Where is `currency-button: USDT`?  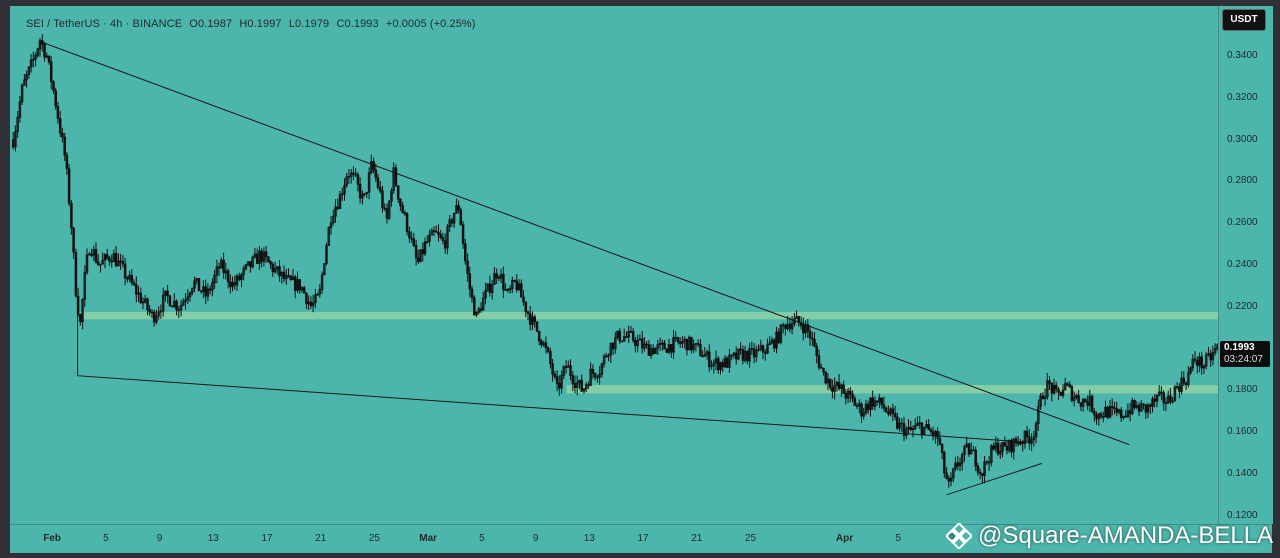 currency-button: USDT is located at coordinates (1244, 20).